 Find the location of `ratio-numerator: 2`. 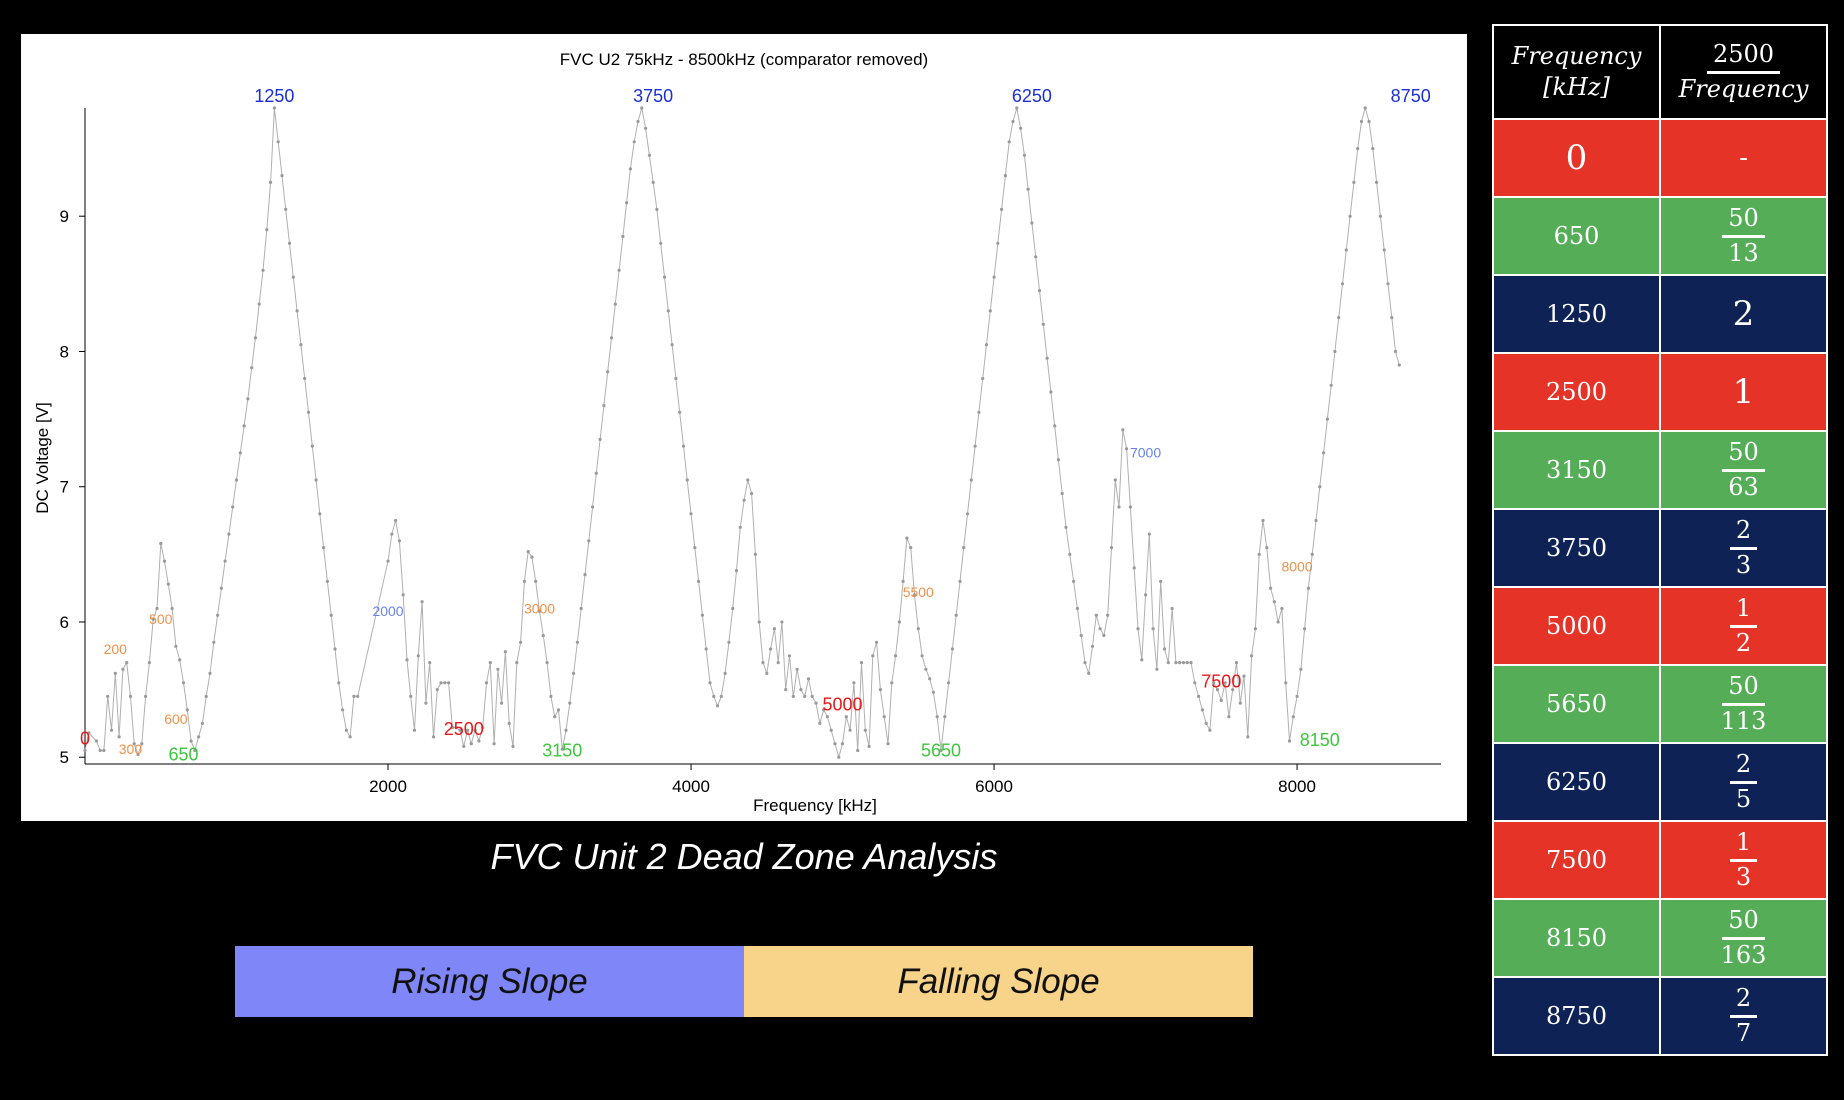

ratio-numerator: 2 is located at coordinates (1743, 767).